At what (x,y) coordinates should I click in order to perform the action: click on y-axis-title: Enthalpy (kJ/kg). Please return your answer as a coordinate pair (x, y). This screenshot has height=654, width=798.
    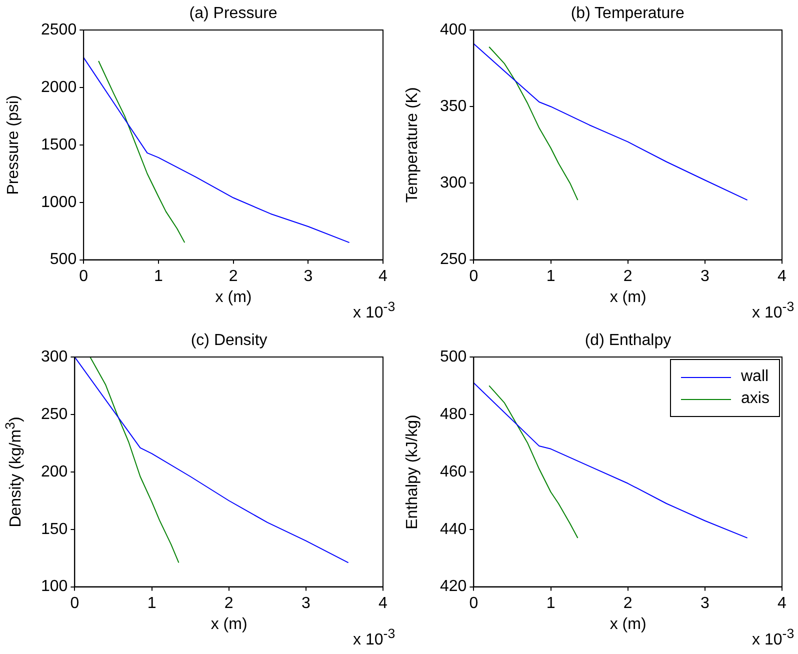
    Looking at the image, I should click on (412, 472).